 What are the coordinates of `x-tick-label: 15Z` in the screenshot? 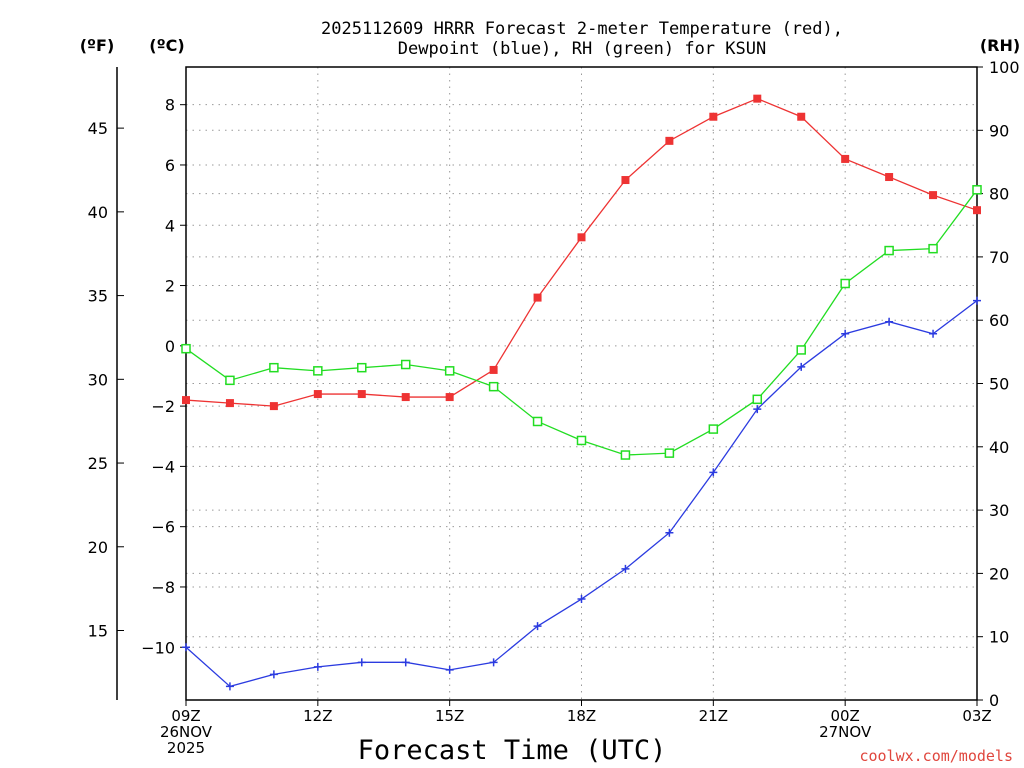 It's located at (449, 716).